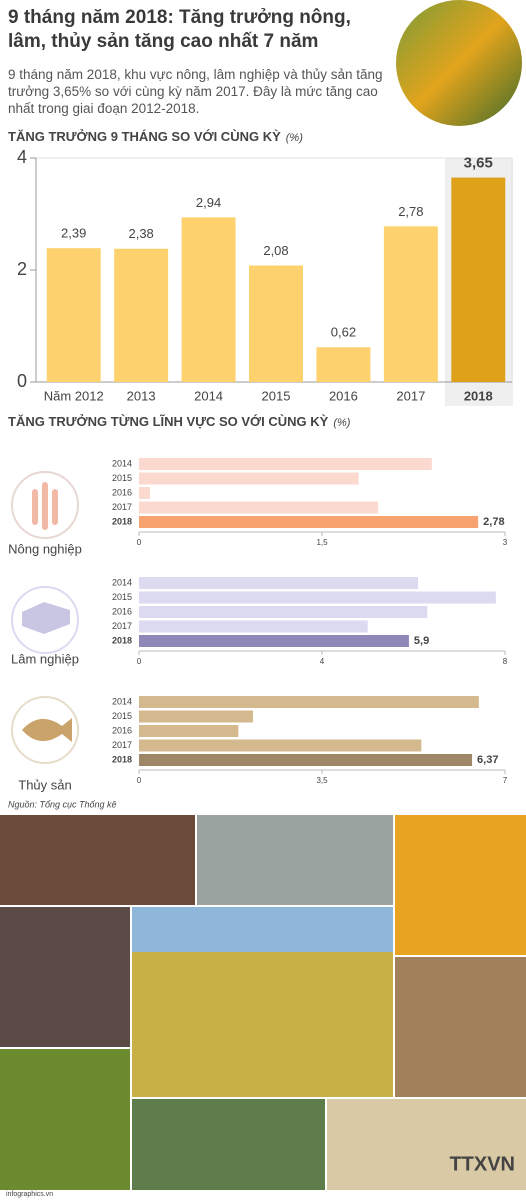 The width and height of the screenshot is (526, 1200). I want to click on y-tick-label: 2, so click(22, 269).